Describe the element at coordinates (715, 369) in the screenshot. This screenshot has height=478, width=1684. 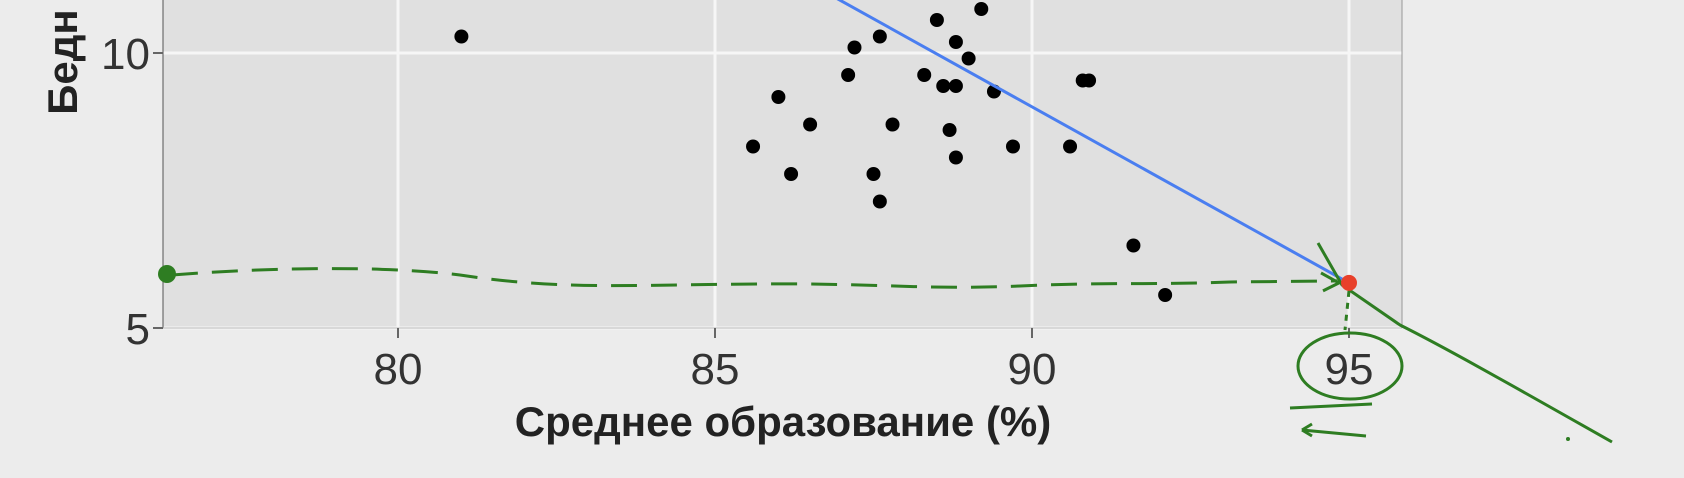
I see `x-tick-label: 85` at that location.